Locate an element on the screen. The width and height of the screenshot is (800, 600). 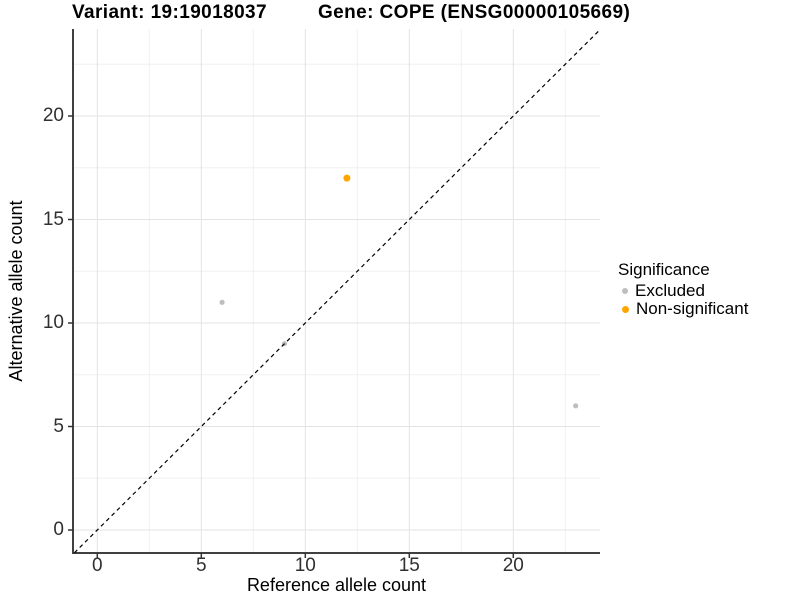
legend: Significance Excluded Non-significant is located at coordinates (683, 289).